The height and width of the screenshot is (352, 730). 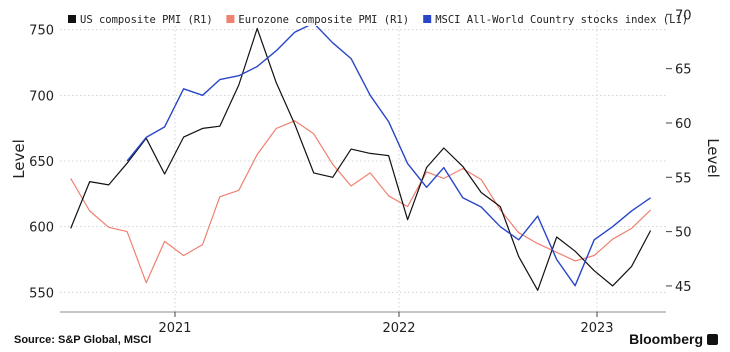 I want to click on source-note: Source: S&P Global, MSCI, so click(x=83, y=340).